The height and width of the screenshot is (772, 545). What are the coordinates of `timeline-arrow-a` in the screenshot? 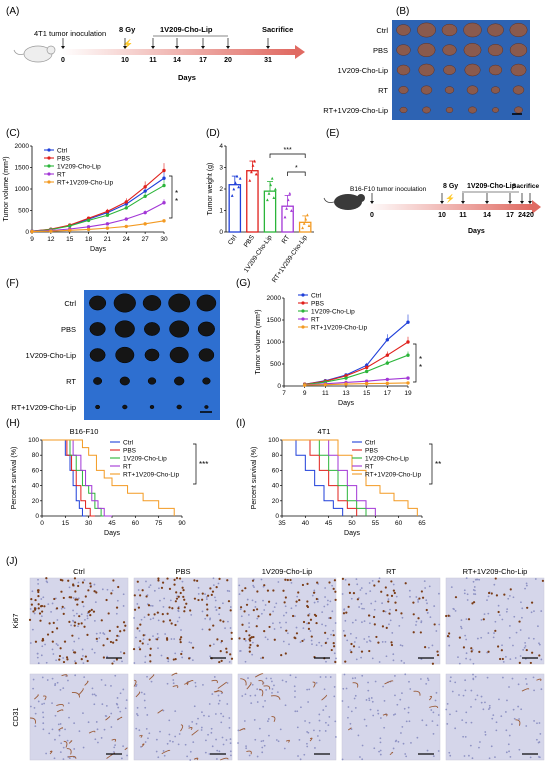 It's located at (177, 52).